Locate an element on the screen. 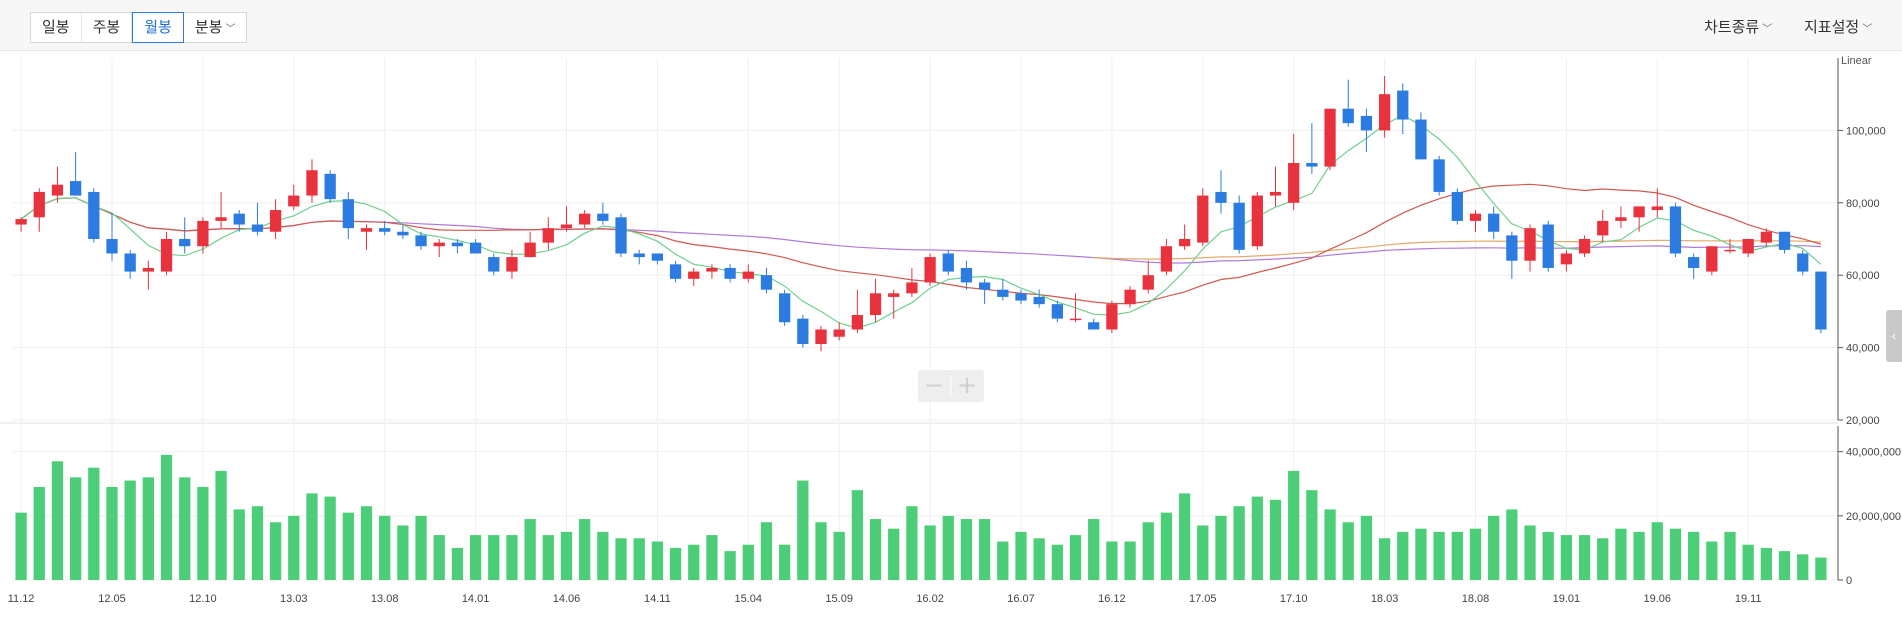 The image size is (1902, 617). side-panel-toggle: ‹ is located at coordinates (1894, 336).